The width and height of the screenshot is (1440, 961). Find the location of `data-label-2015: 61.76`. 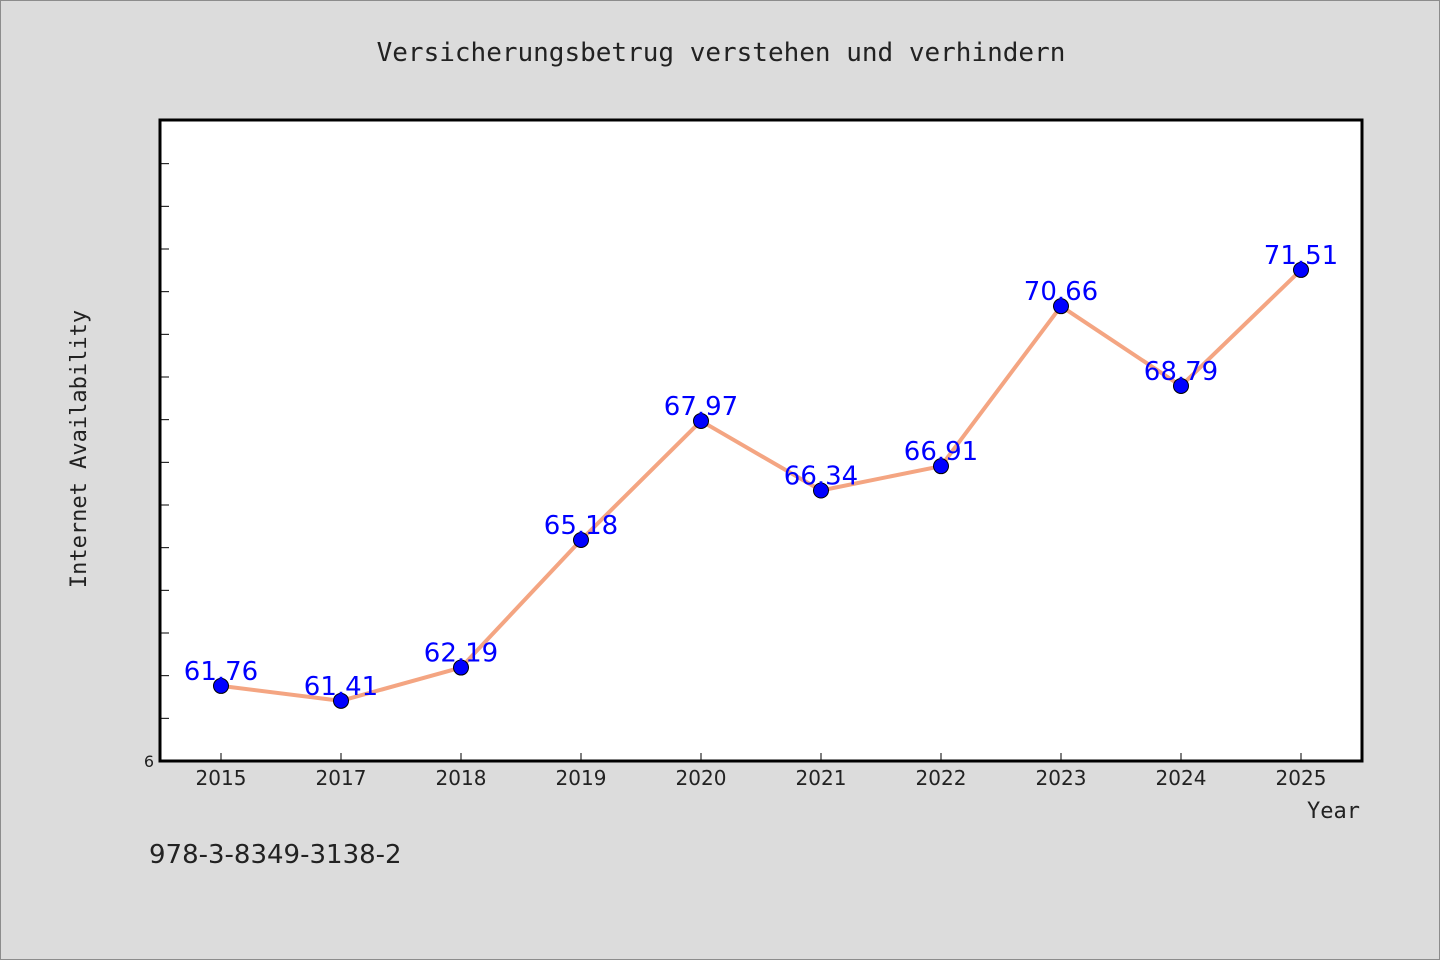

data-label-2015: 61.76 is located at coordinates (221, 672).